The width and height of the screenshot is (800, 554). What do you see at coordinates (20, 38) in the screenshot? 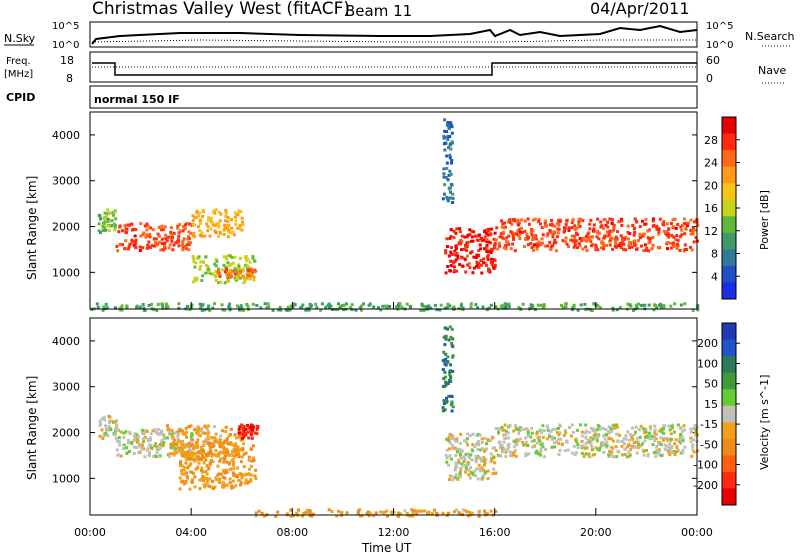
I see `nsky-label: N.Sky` at bounding box center [20, 38].